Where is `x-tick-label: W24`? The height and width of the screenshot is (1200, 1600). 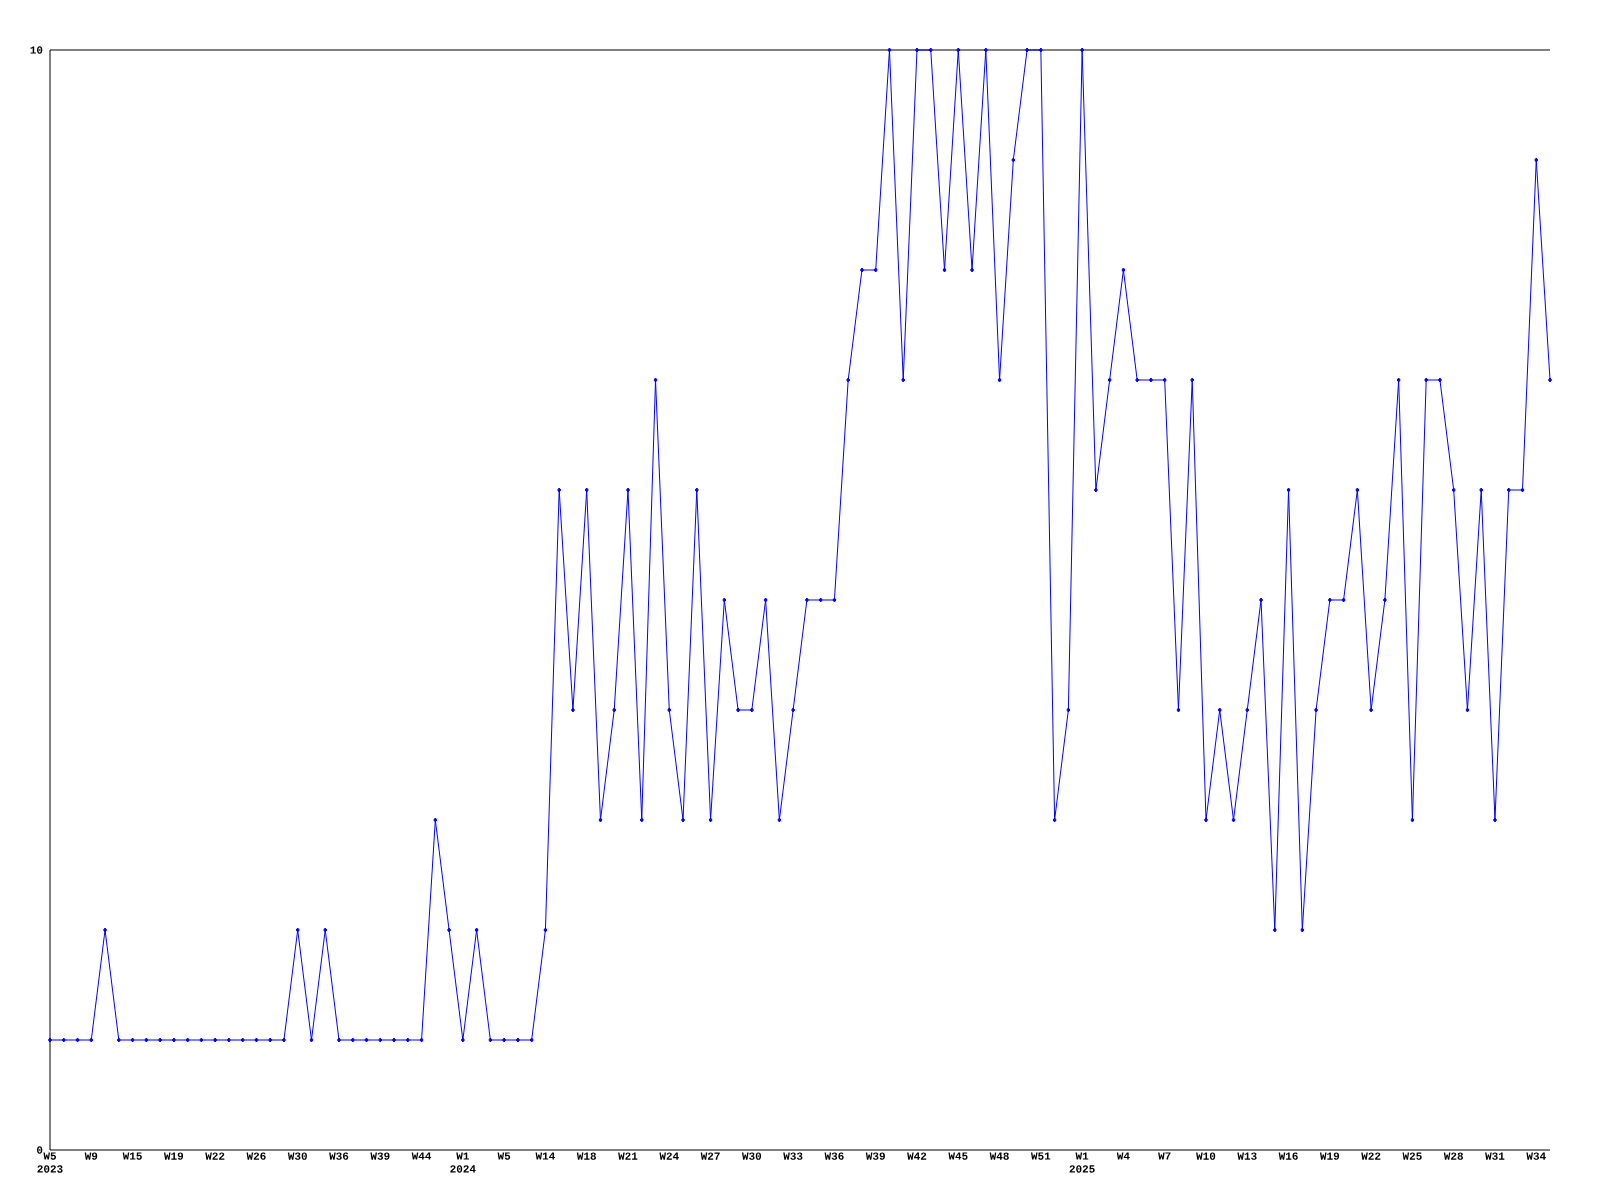
x-tick-label: W24 is located at coordinates (669, 1156).